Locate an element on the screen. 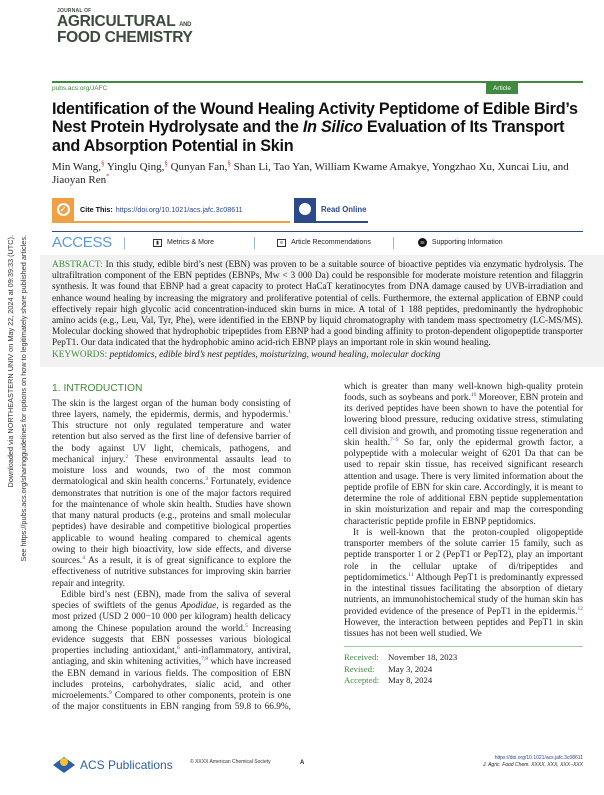 Image resolution: width=604 pixels, height=795 pixels. acs-publications-logo: ACS Publications is located at coordinates (112, 765).